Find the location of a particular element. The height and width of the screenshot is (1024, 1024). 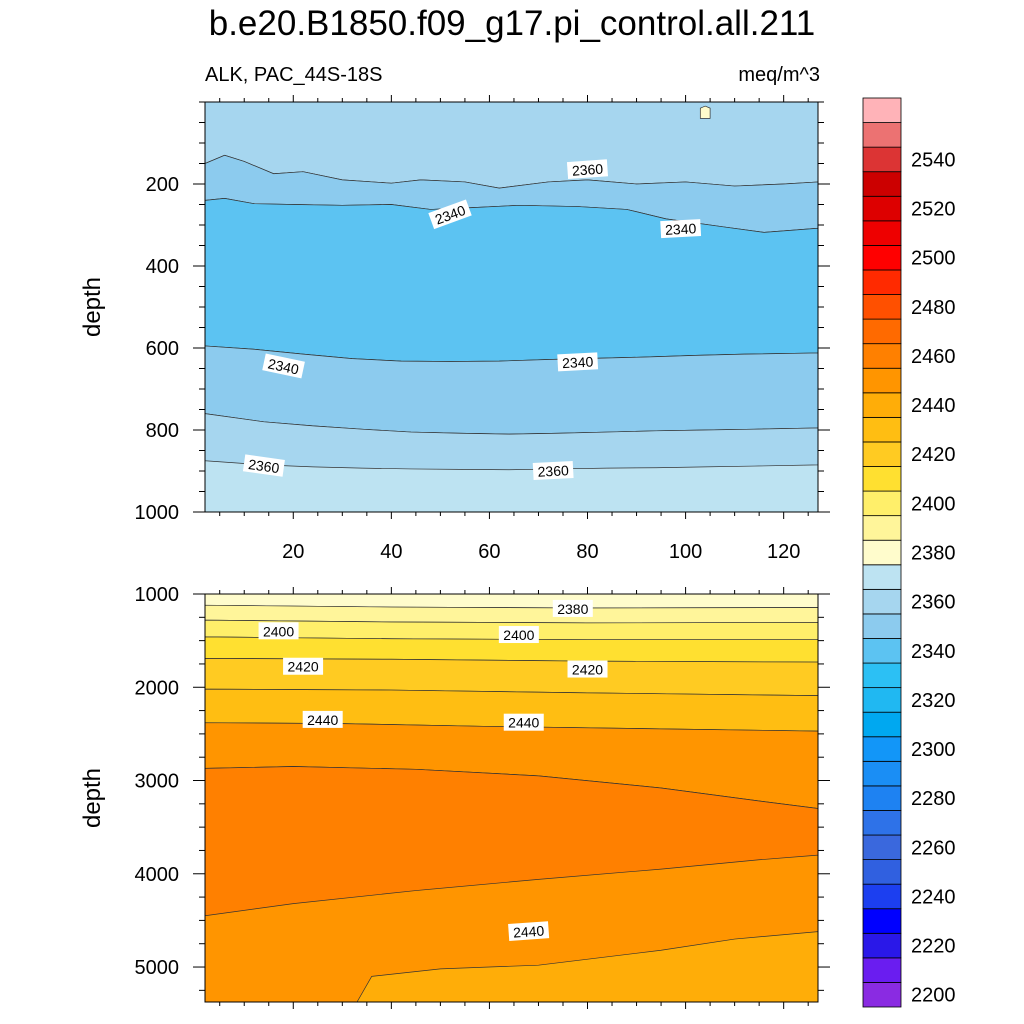

colorbar-label: 2380 is located at coordinates (933, 554).